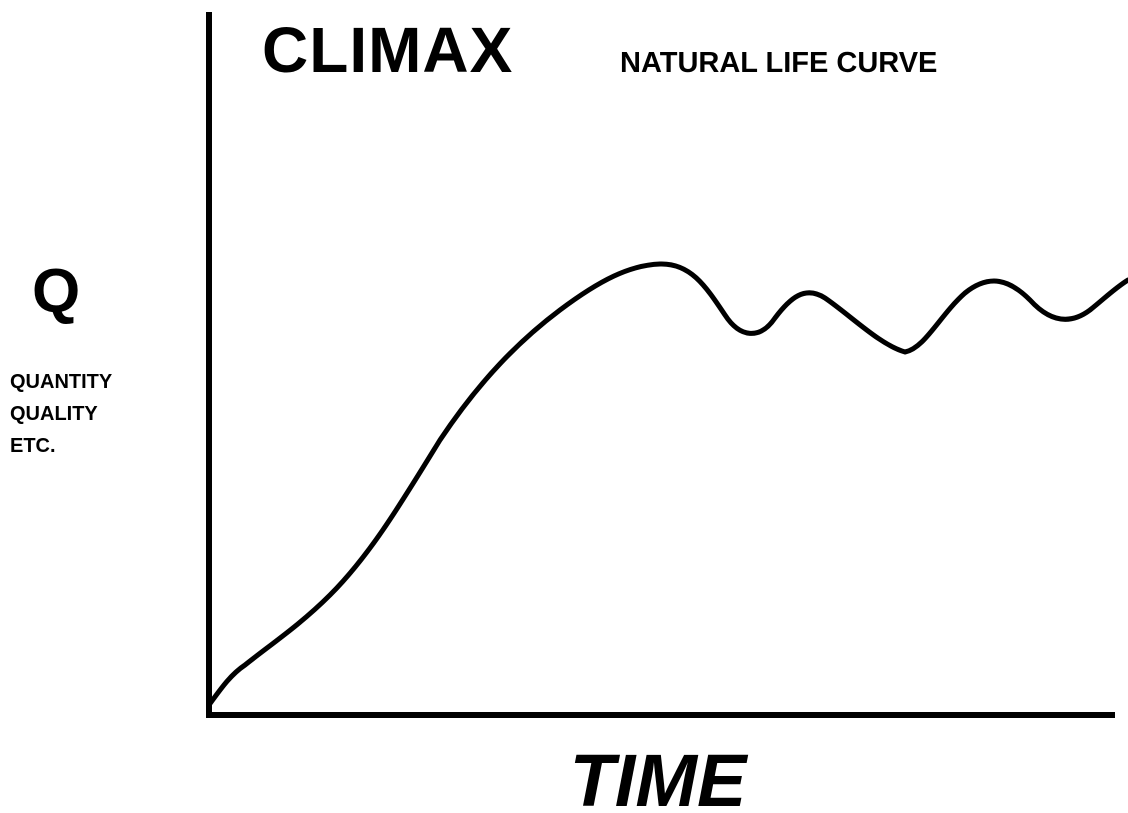 The height and width of the screenshot is (813, 1128). I want to click on subtitle: NATURAL LIFE CURVE, so click(778, 63).